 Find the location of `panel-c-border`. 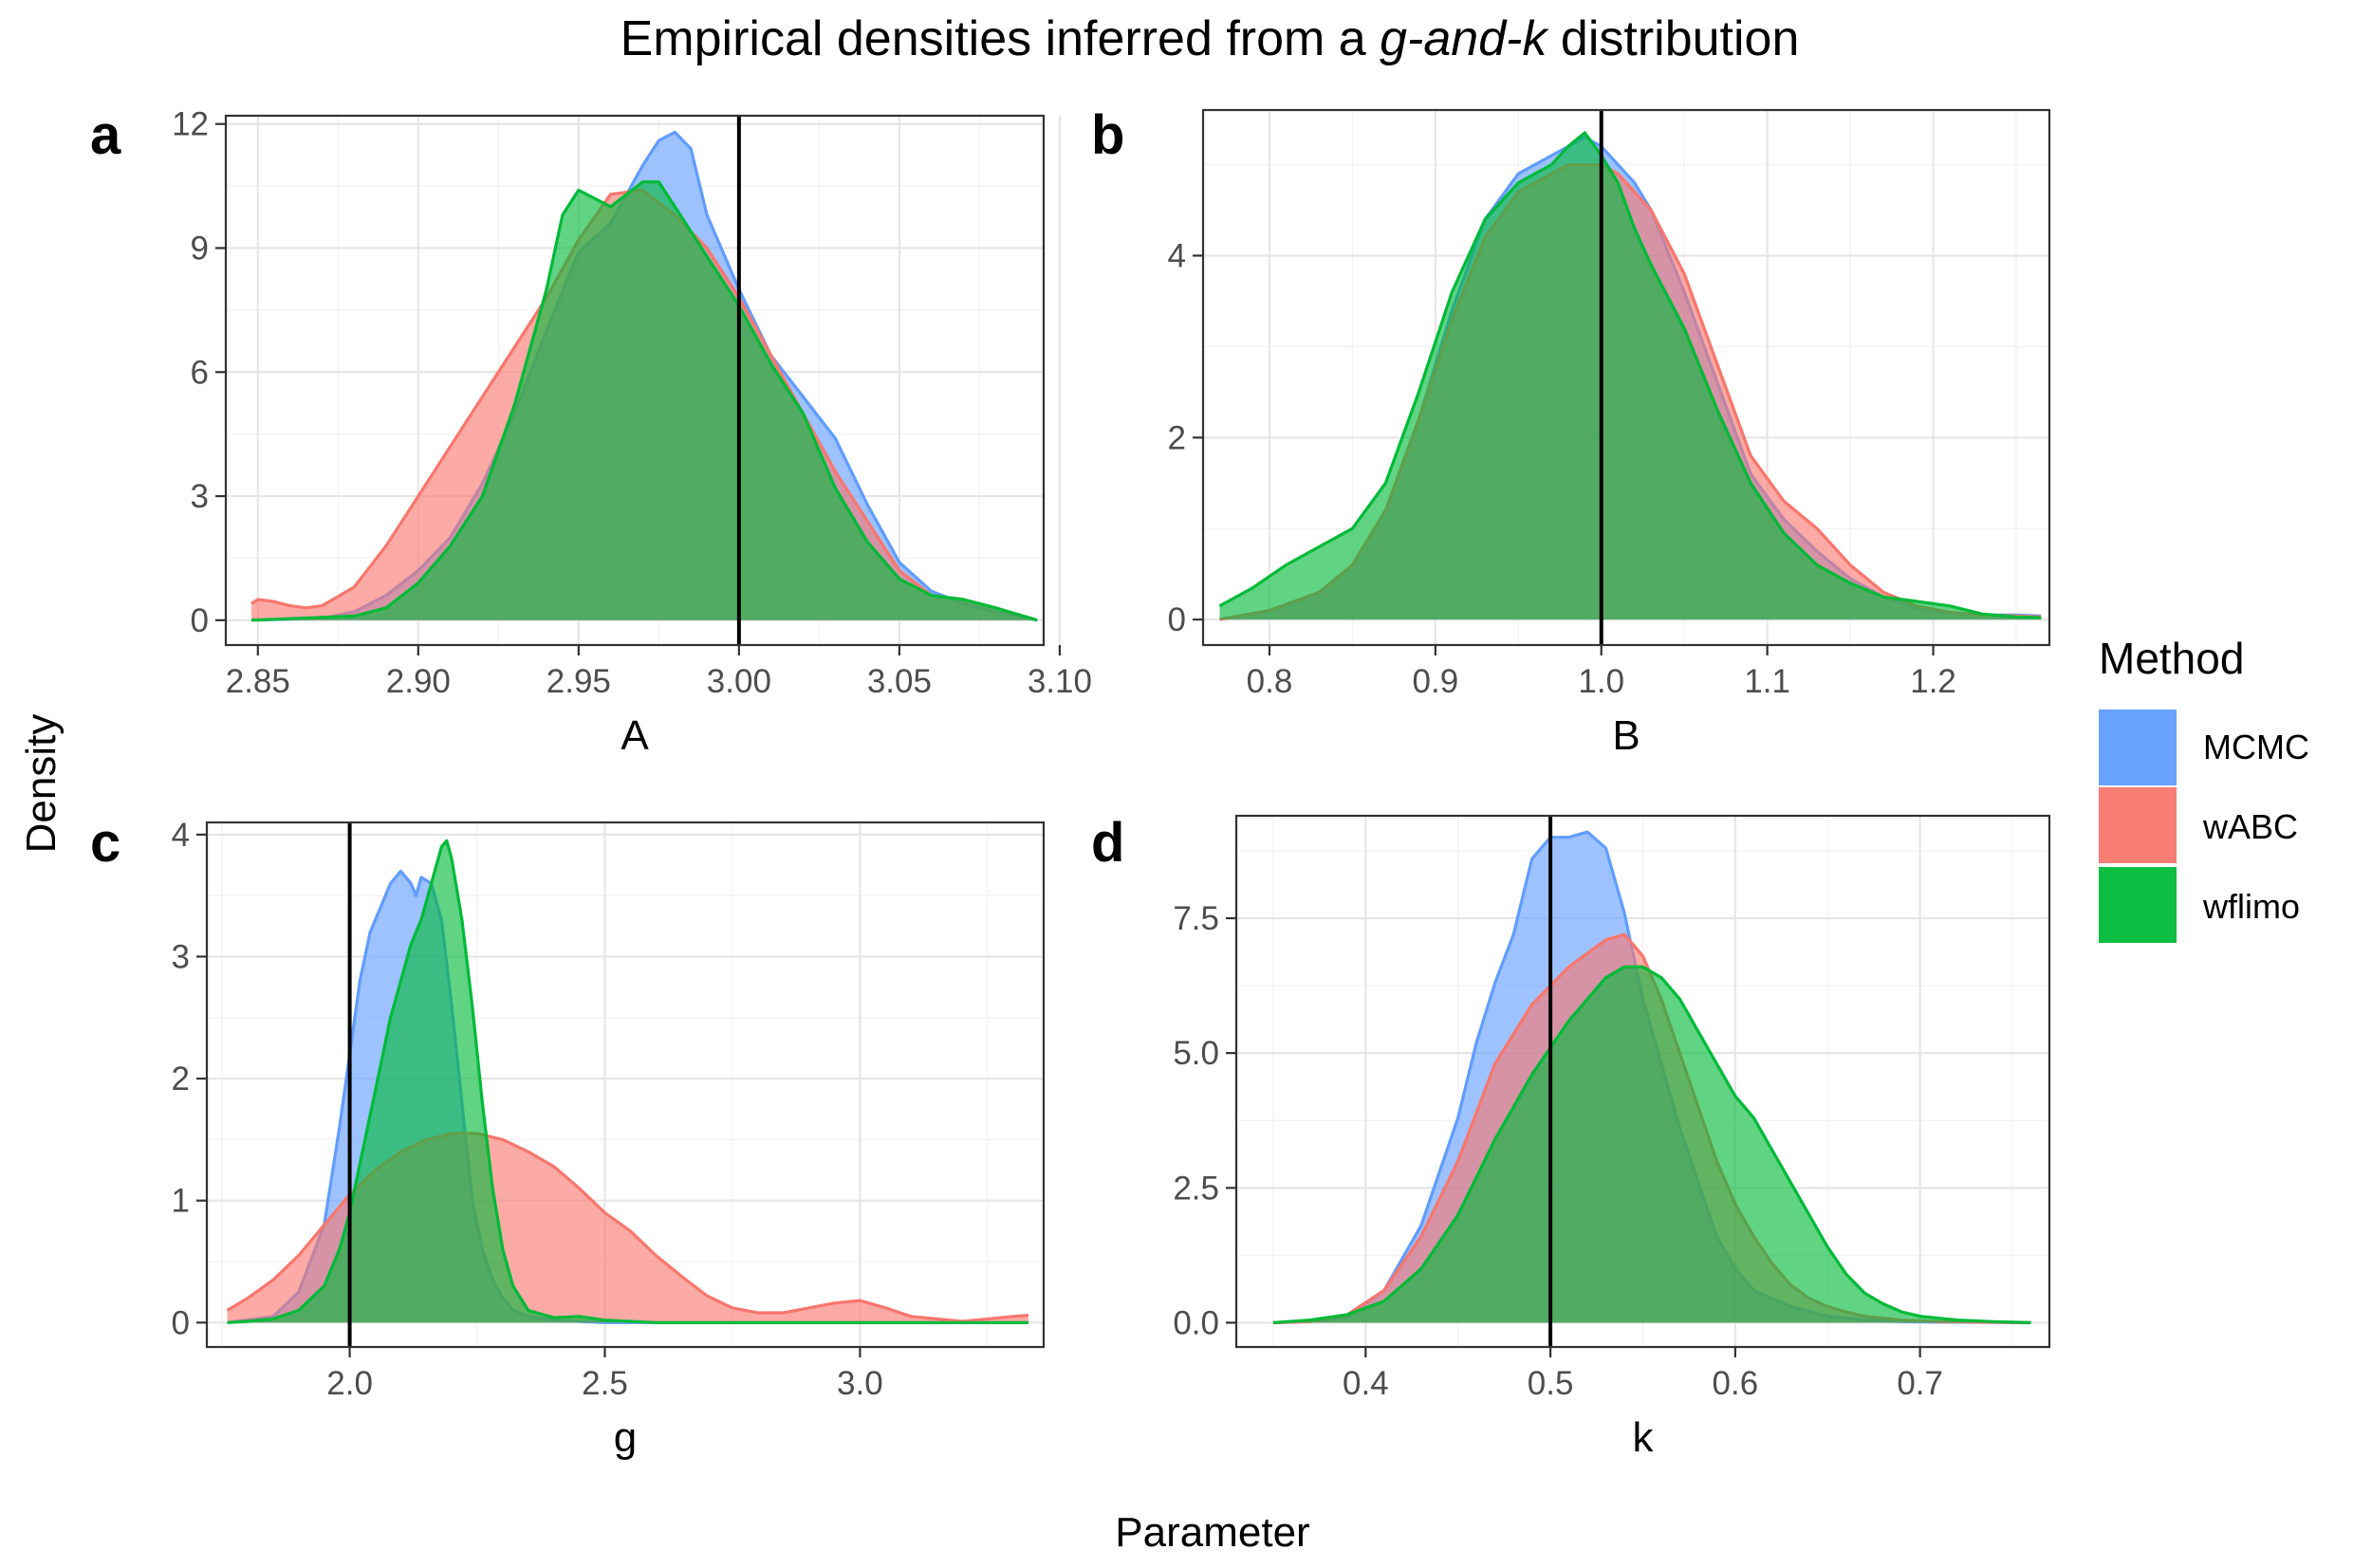

panel-c-border is located at coordinates (625, 1085).